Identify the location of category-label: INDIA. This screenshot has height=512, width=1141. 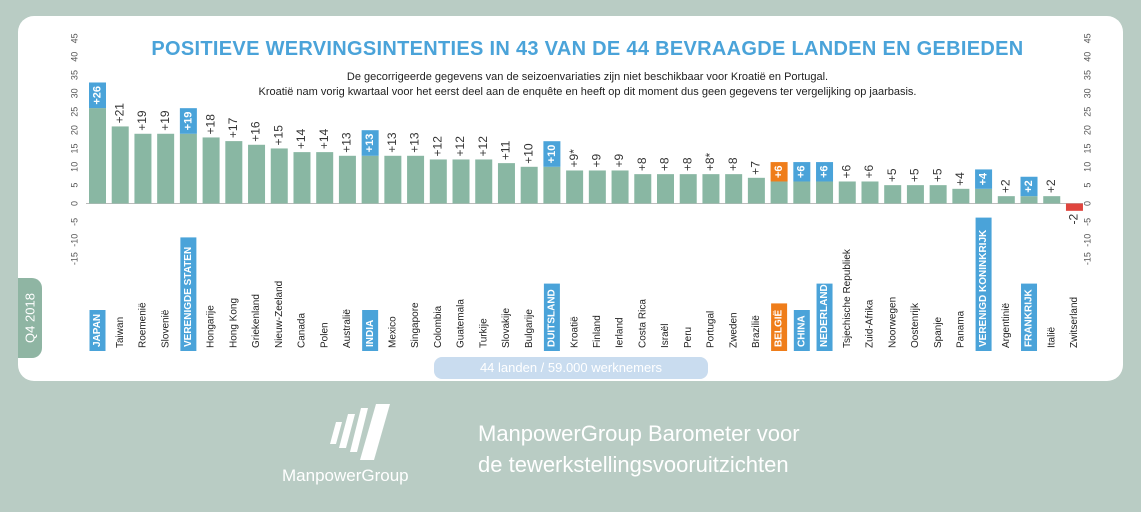
(370, 333).